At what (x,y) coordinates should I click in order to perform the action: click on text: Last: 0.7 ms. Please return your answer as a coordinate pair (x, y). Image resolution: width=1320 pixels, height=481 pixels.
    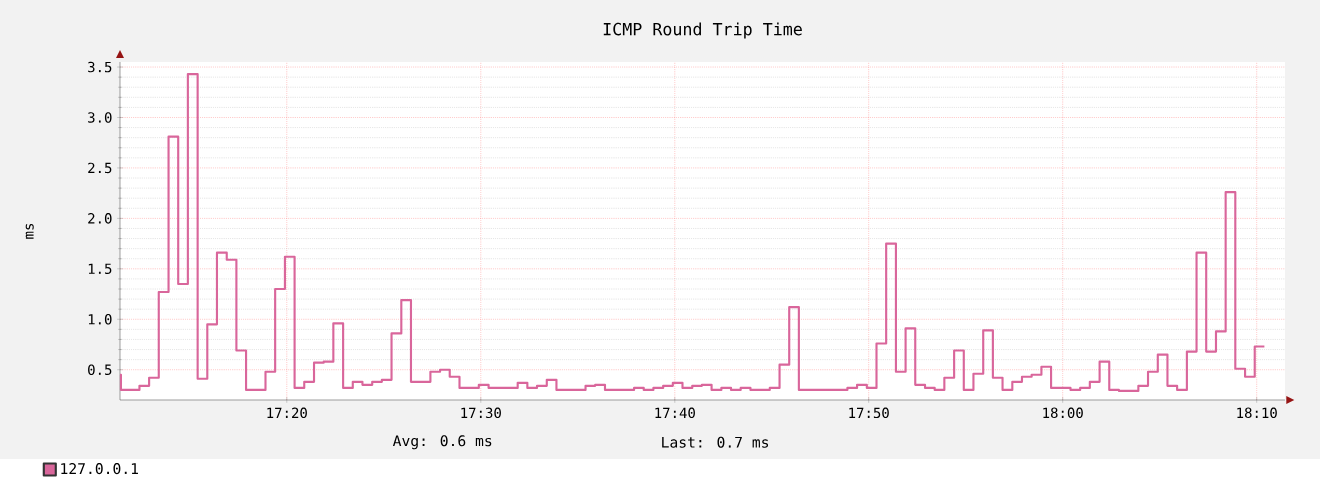
    Looking at the image, I should click on (715, 442).